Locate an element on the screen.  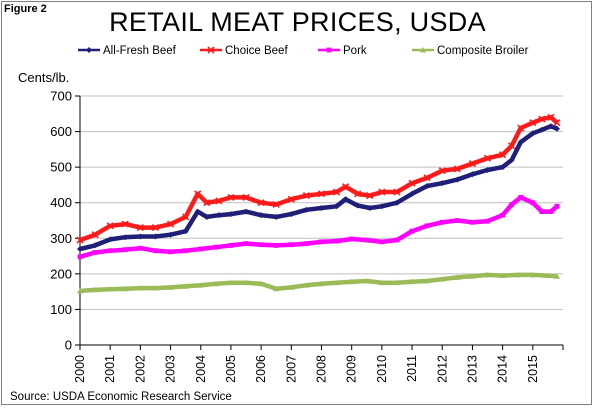
x-tick-label: 2004 is located at coordinates (201, 369).